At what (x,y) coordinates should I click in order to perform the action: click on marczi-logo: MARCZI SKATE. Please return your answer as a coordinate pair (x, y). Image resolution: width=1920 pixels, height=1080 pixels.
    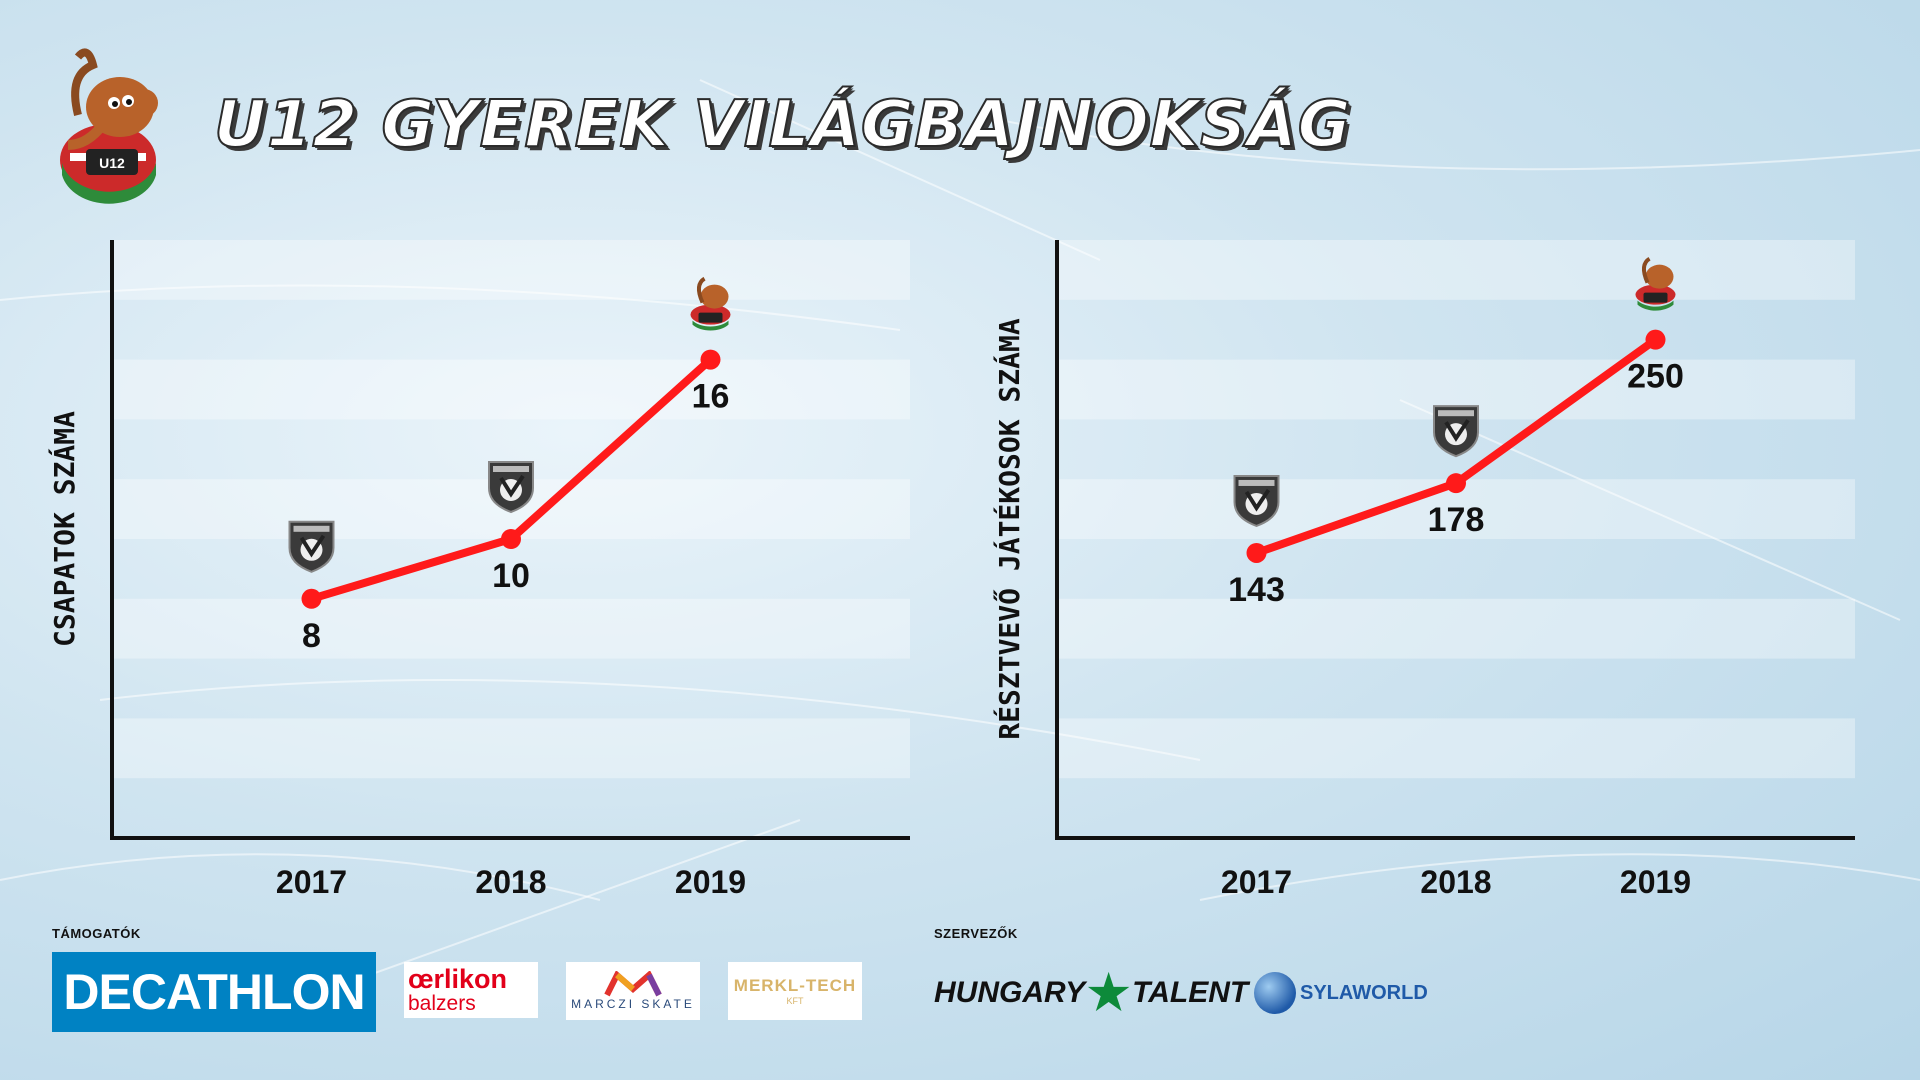
    Looking at the image, I should click on (633, 991).